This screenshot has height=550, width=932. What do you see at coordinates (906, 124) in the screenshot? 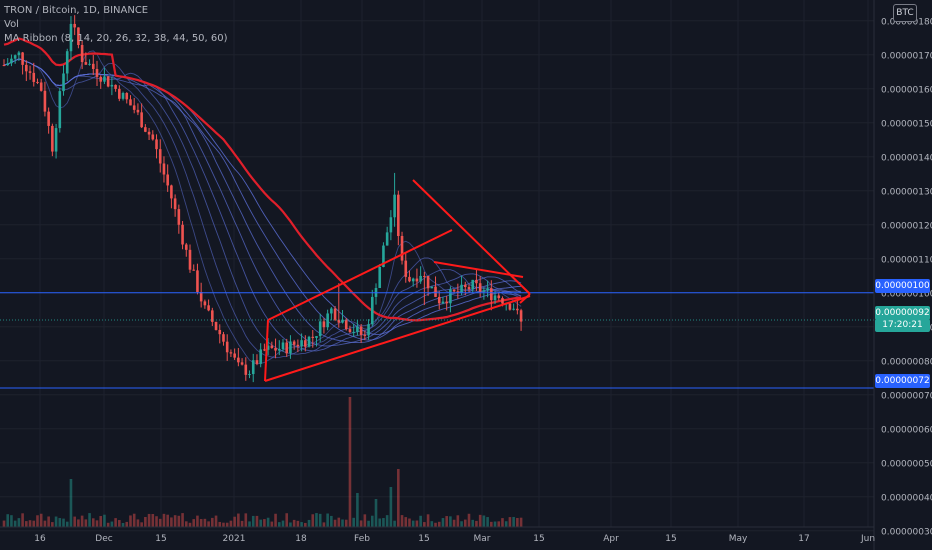
I see `price-tick-label: 0.00000150` at bounding box center [906, 124].